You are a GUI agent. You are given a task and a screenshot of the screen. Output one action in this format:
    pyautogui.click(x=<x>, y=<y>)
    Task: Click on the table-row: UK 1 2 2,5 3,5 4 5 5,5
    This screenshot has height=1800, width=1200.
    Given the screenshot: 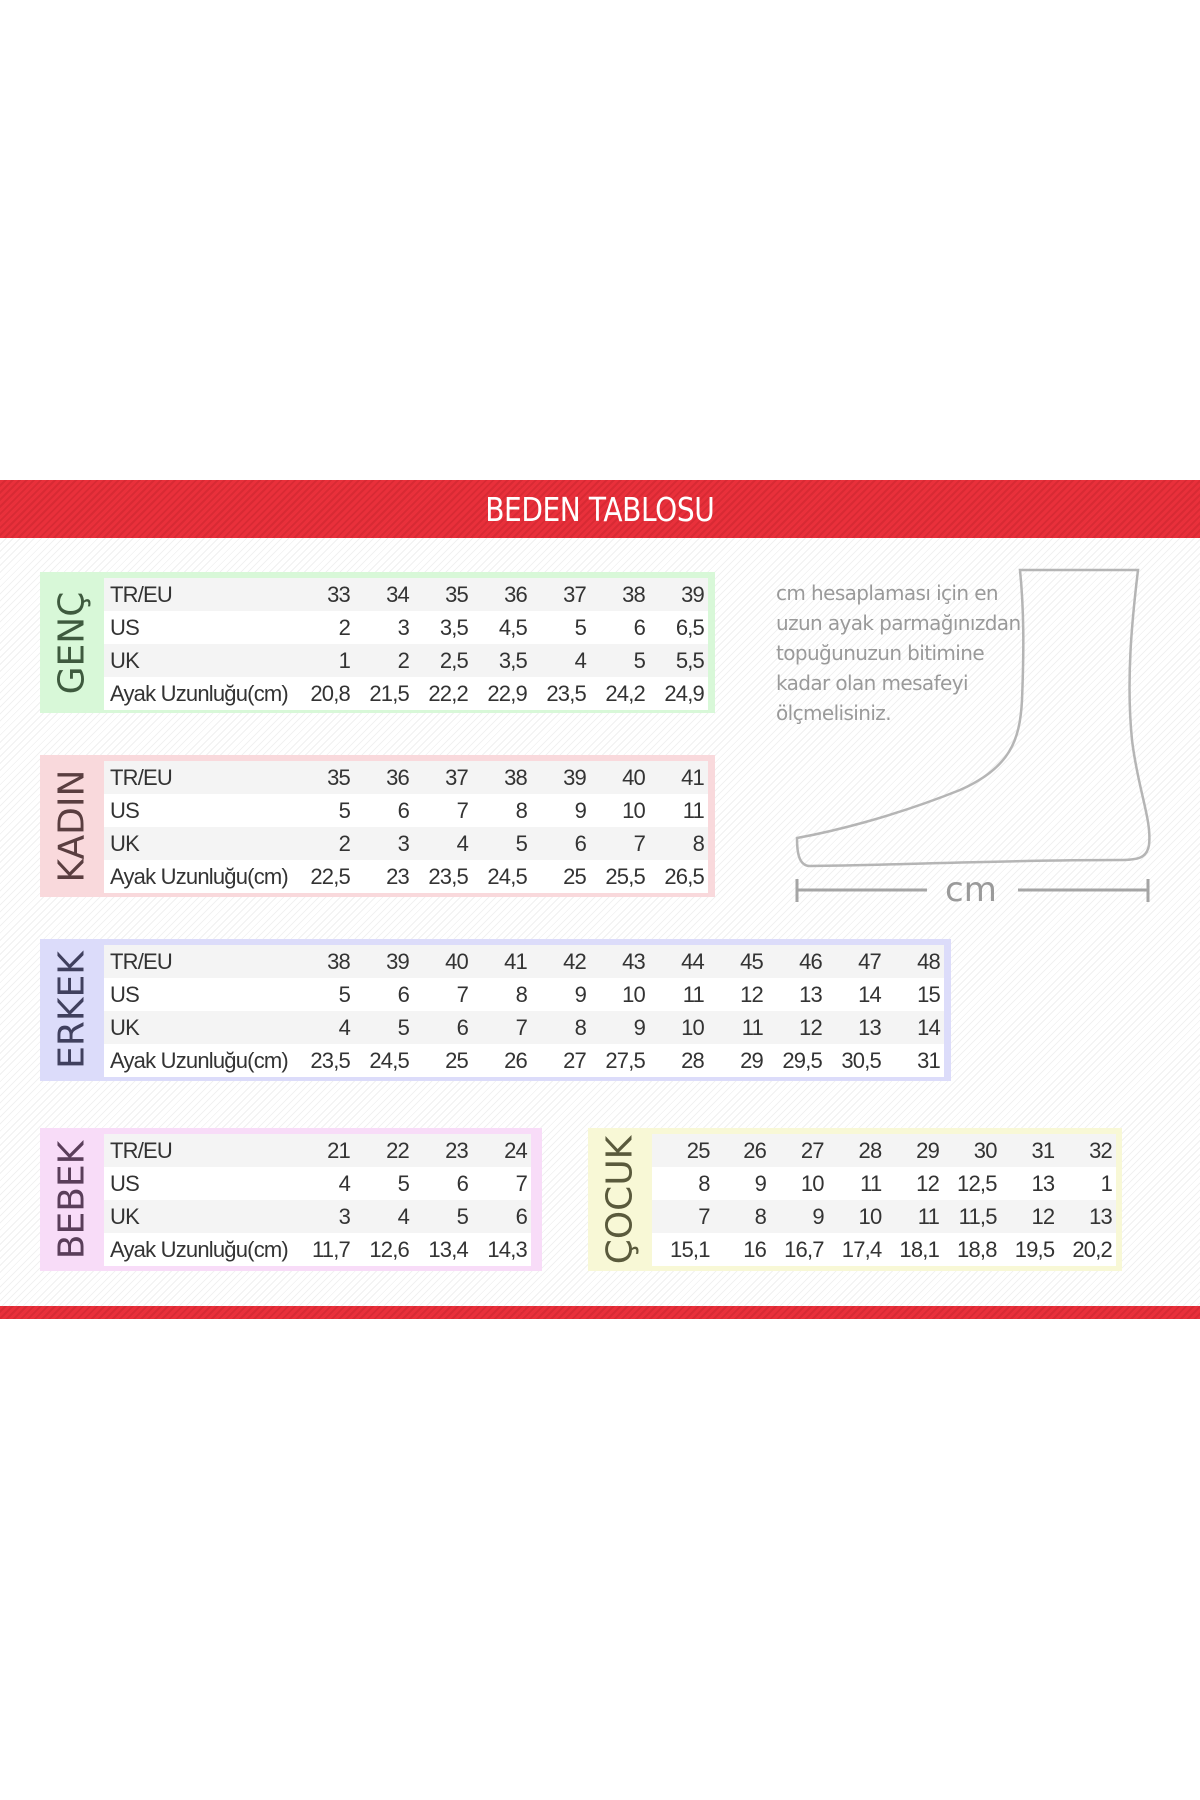 What is the action you would take?
    pyautogui.click(x=406, y=660)
    